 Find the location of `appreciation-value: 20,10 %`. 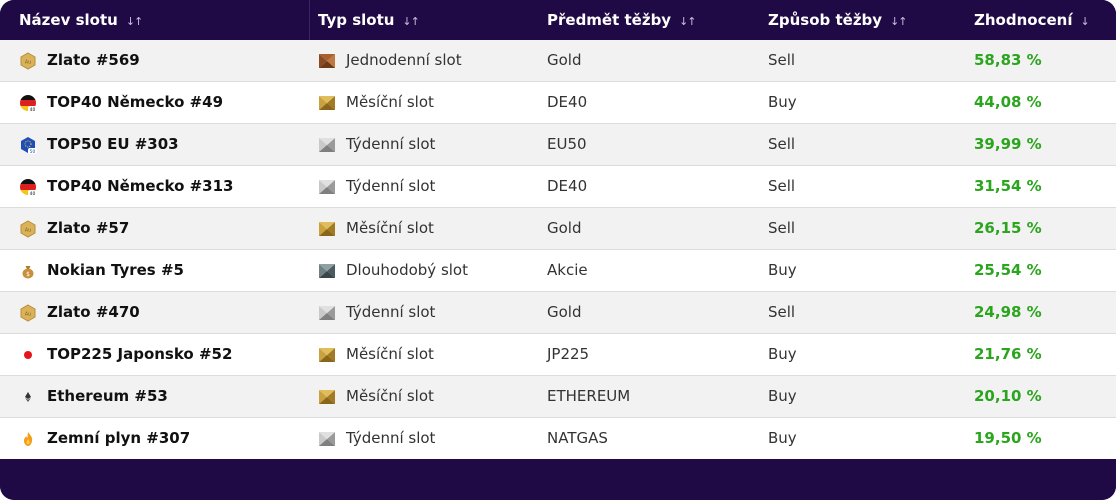

appreciation-value: 20,10 % is located at coordinates (1008, 396).